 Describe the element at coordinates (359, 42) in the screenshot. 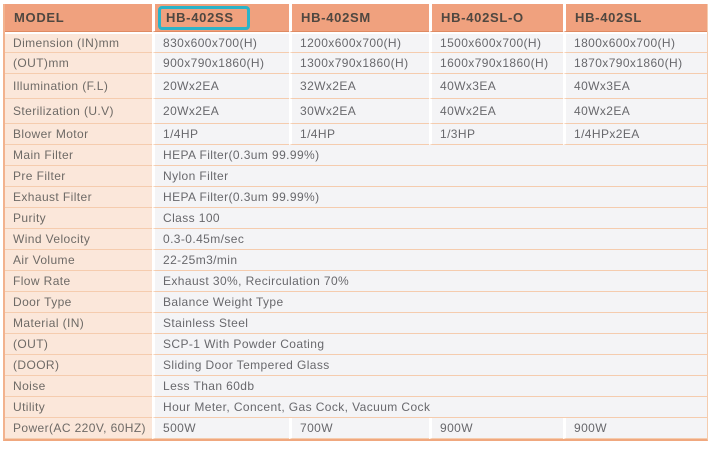

I see `spec-value: 1200x600x700(H)` at that location.